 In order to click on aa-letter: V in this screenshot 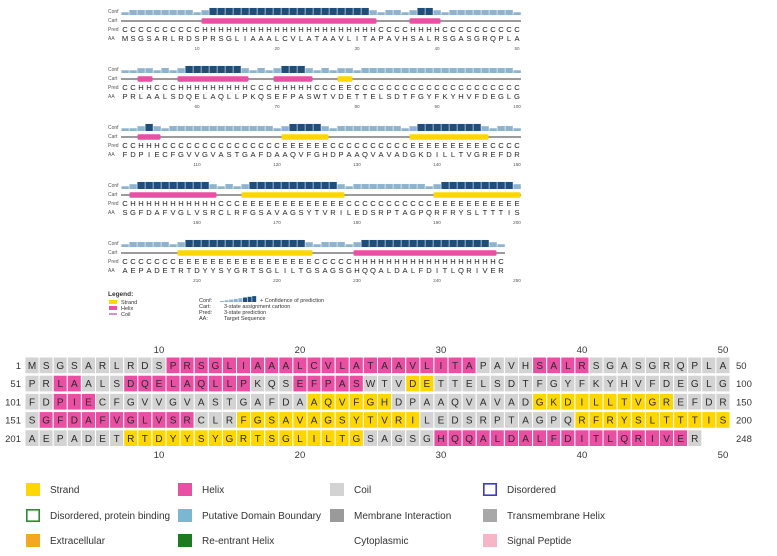, I will do `click(469, 154)`.